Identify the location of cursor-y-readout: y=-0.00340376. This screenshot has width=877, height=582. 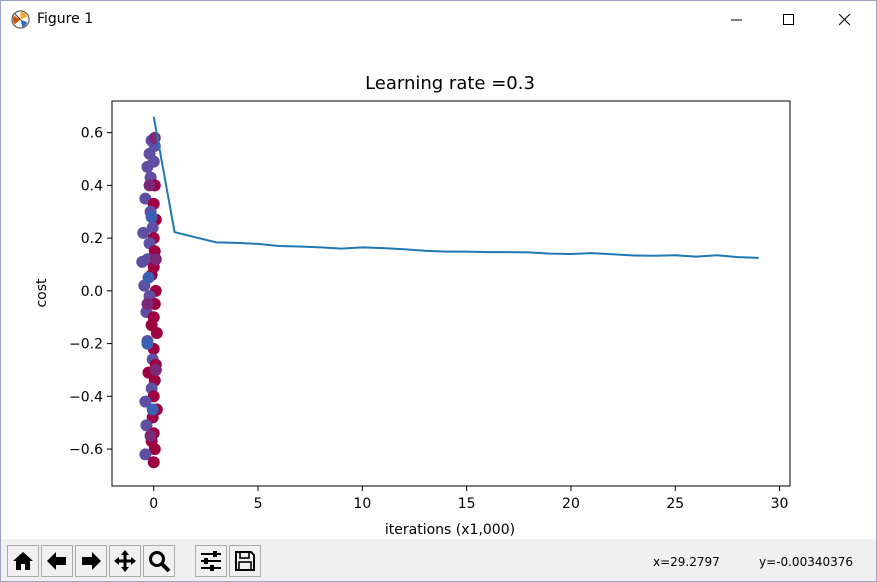
(806, 562).